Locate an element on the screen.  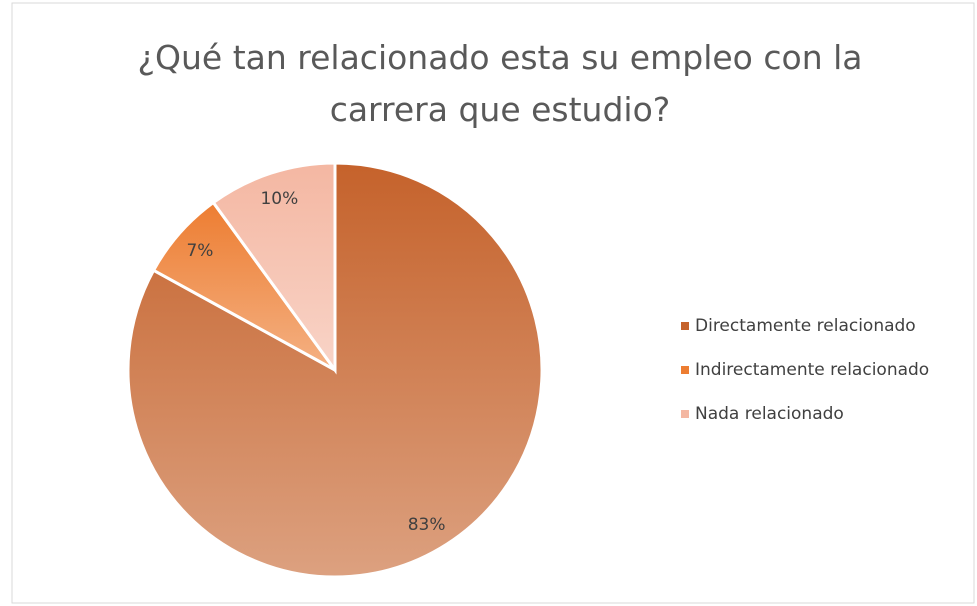
pie-slice is located at coordinates (274, 268).